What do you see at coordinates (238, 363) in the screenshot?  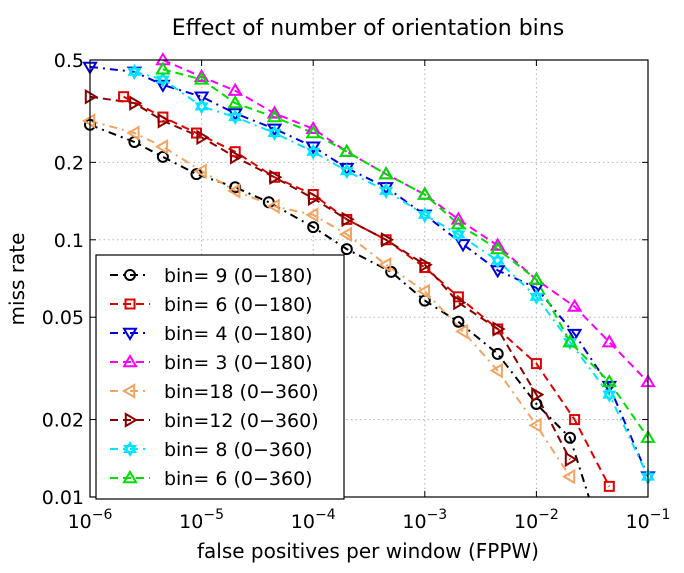 I see `legend-label: bin= 3 (0−180)` at bounding box center [238, 363].